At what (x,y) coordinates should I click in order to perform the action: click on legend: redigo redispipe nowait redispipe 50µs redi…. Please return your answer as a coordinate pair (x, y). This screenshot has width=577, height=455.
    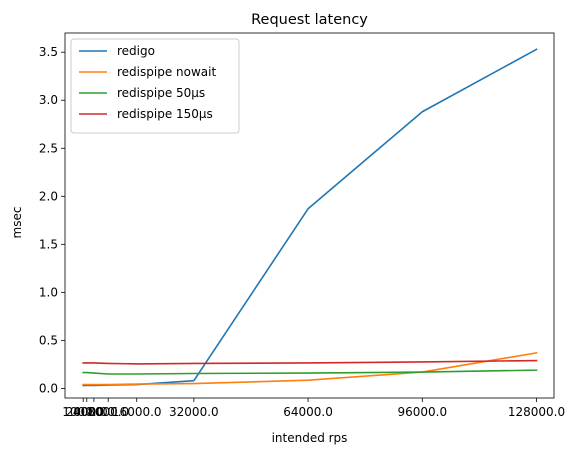
    Looking at the image, I should click on (155, 86).